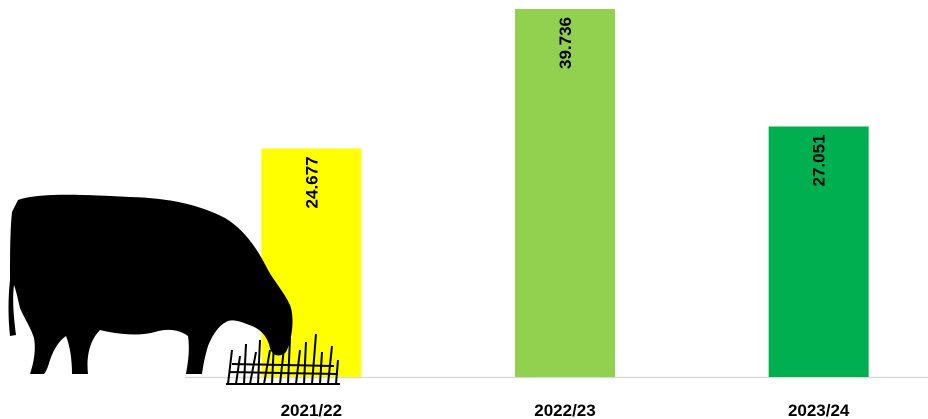  What do you see at coordinates (283, 359) in the screenshot?
I see `grass` at bounding box center [283, 359].